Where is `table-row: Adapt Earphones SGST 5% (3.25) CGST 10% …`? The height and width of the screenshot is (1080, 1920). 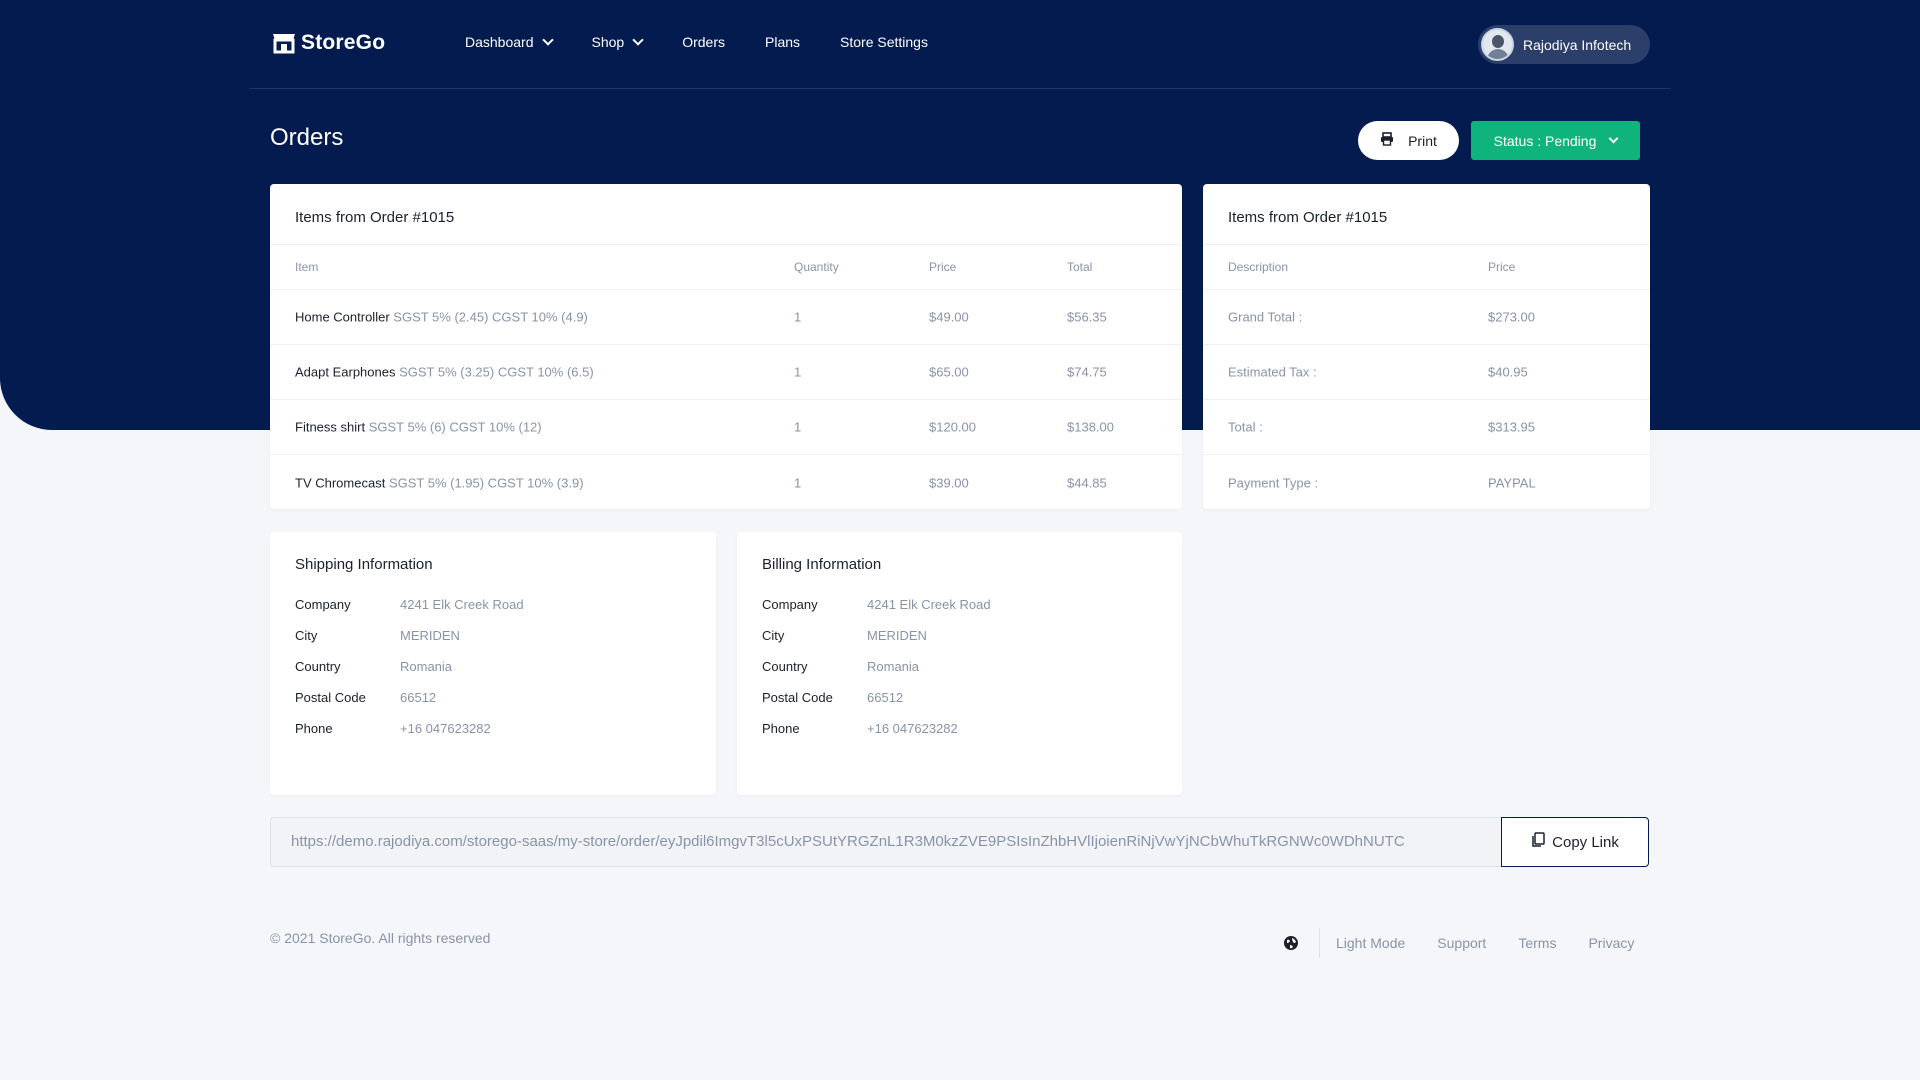
table-row: Adapt Earphones SGST 5% (3.25) CGST 10% … is located at coordinates (726, 372).